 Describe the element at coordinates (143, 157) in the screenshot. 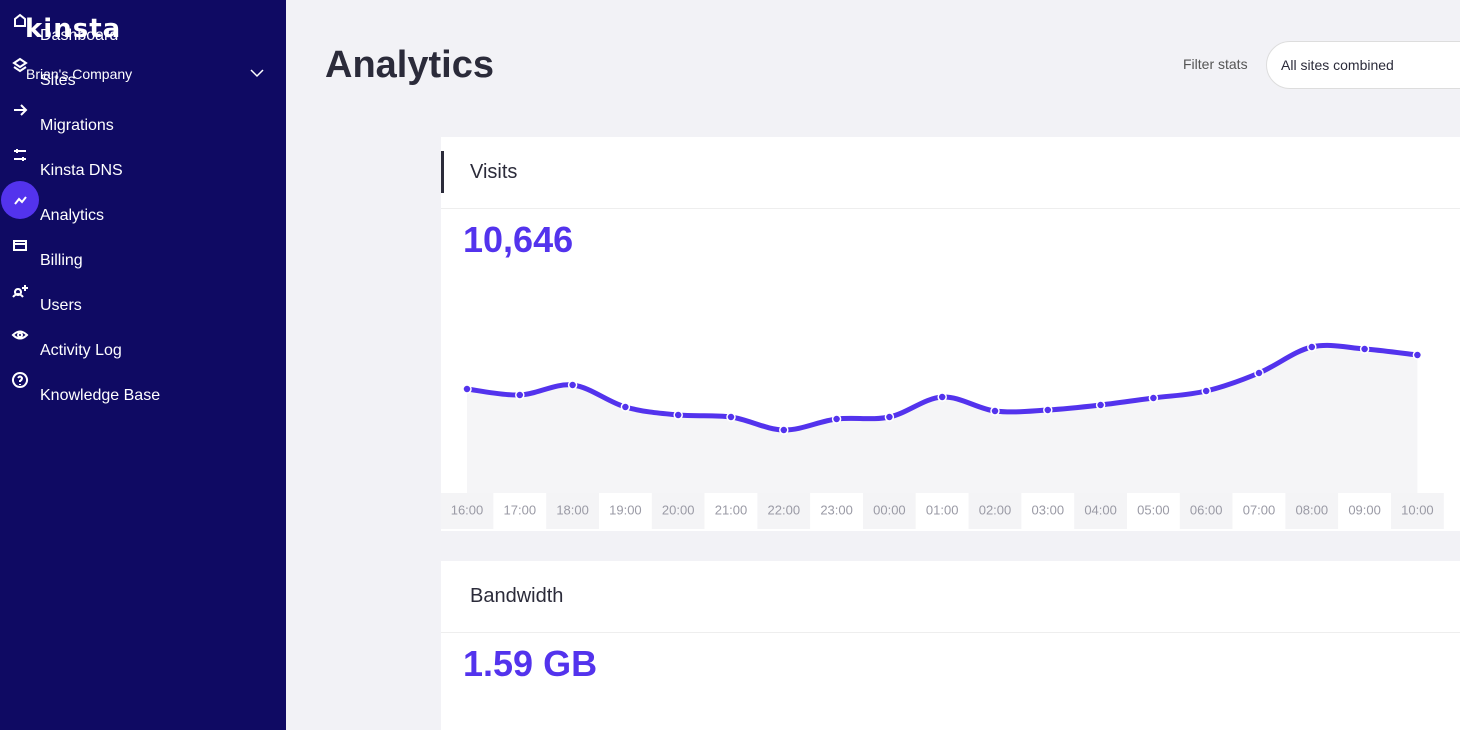

I see `nav-item: Kinsta DNS` at that location.